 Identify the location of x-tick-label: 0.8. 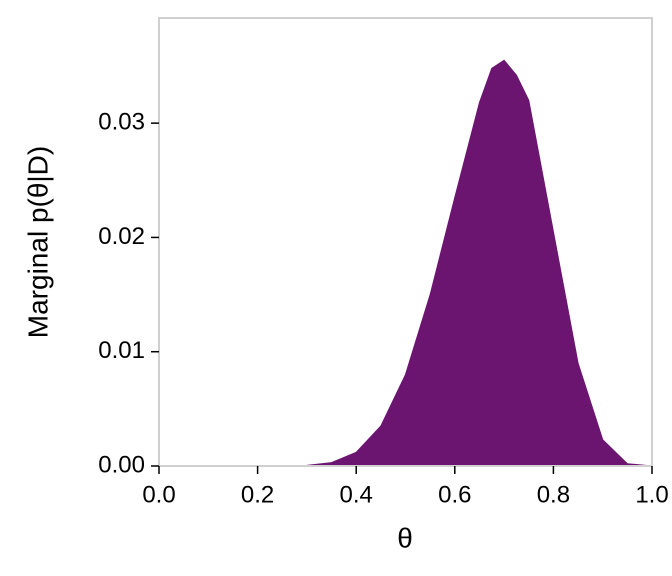
(553, 494).